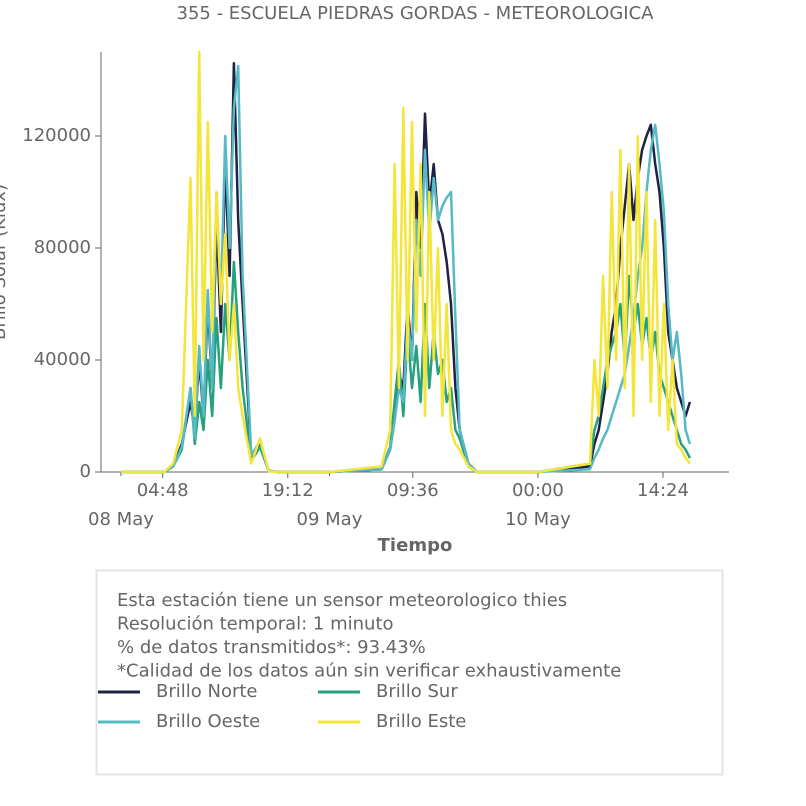  Describe the element at coordinates (271, 647) in the screenshot. I see `info-text: % de datos transmitidos*: 93.43%` at that location.